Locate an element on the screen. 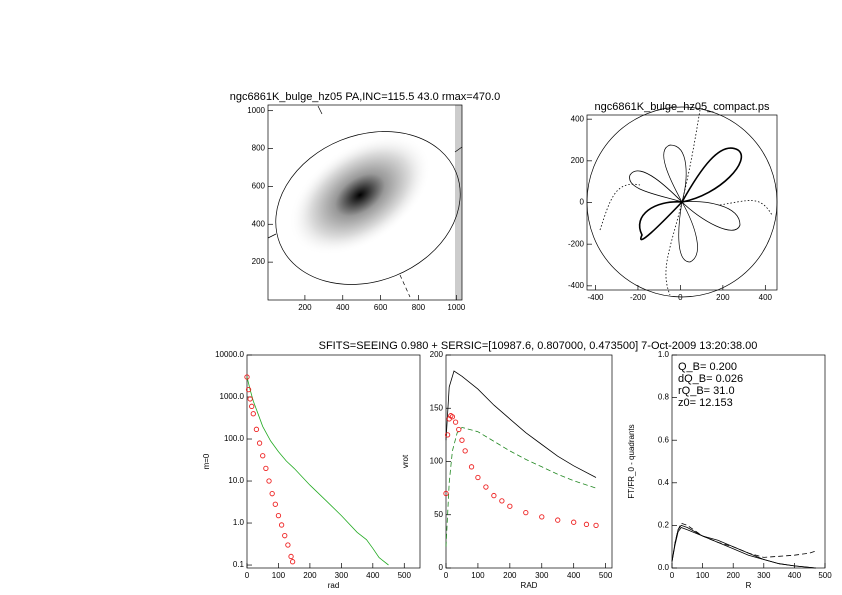  y-tick-label: 600 is located at coordinates (259, 186).